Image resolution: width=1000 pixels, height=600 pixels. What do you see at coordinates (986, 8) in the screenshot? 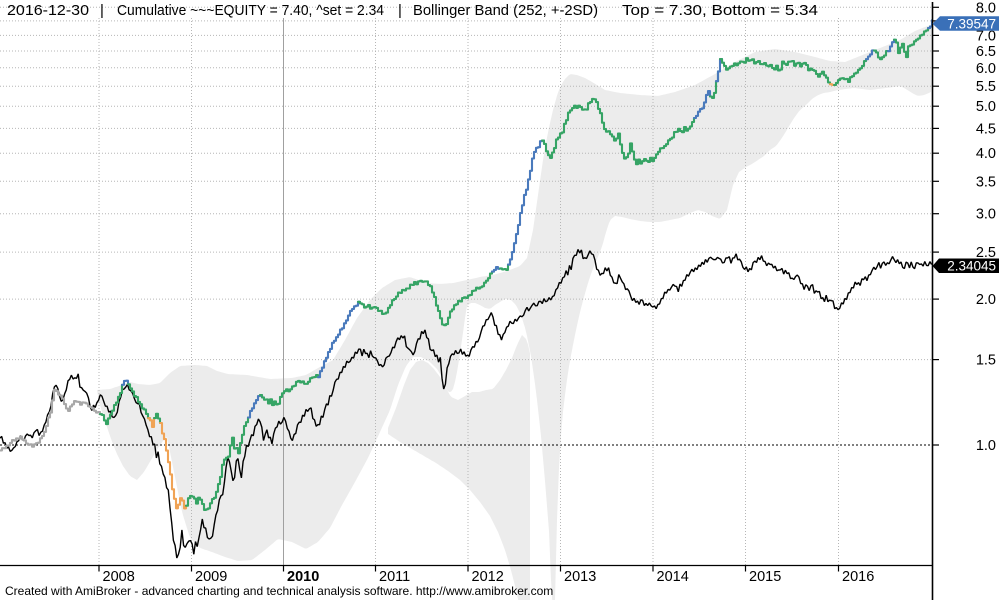
I see `svg-text: 8.0` at bounding box center [986, 8].